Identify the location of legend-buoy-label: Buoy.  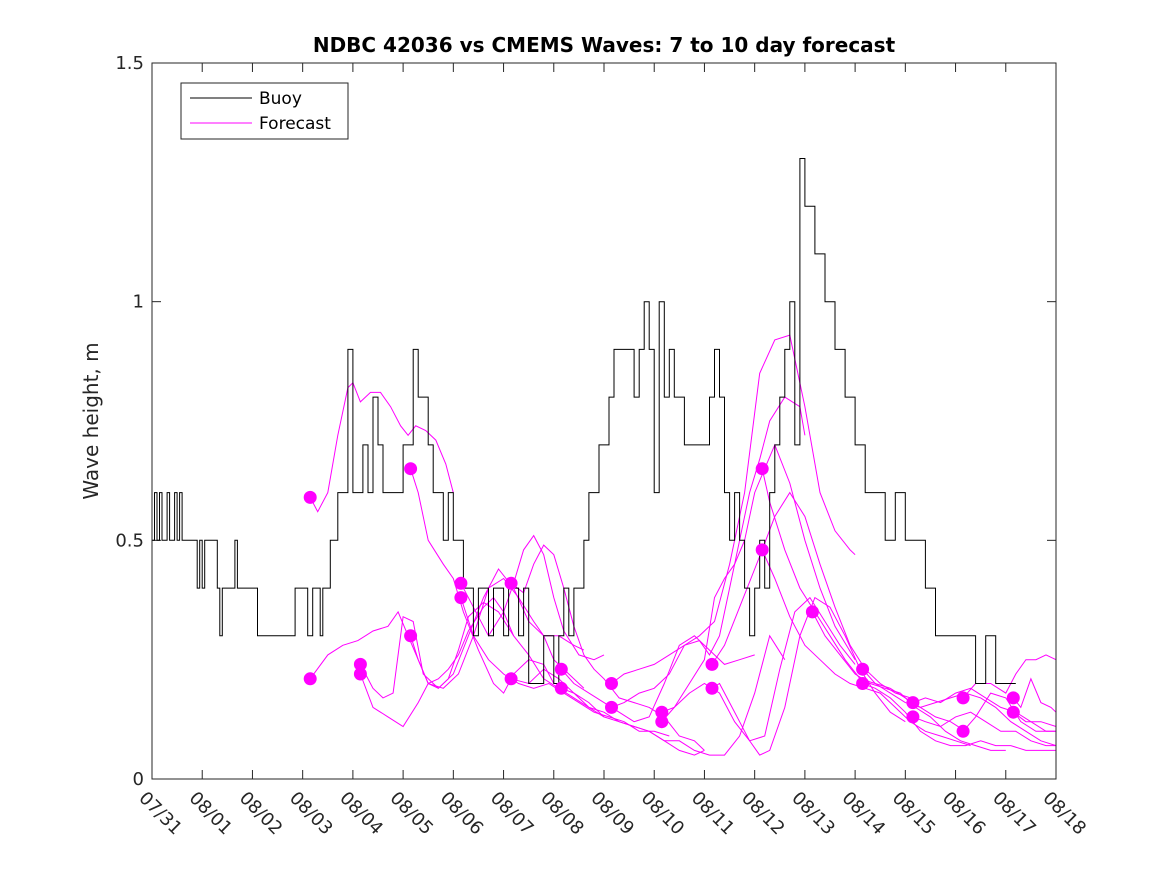
(280, 99).